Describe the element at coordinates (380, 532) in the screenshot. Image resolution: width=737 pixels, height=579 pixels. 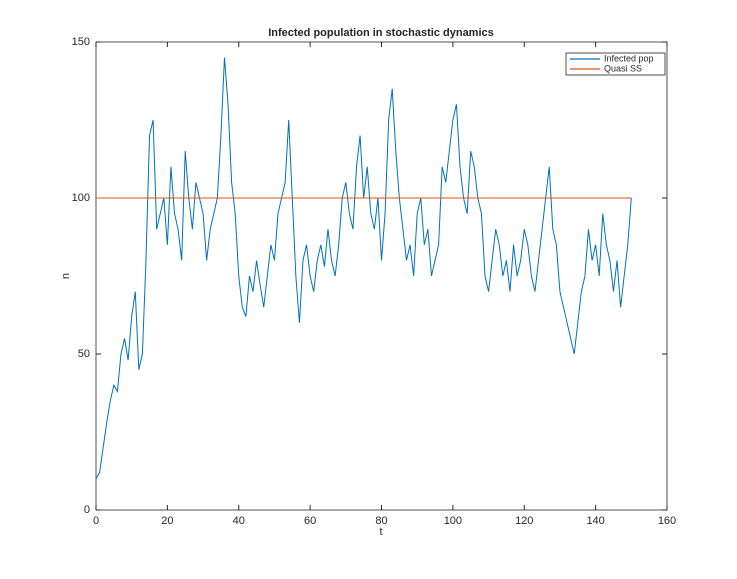
I see `x-axis-label: t` at that location.